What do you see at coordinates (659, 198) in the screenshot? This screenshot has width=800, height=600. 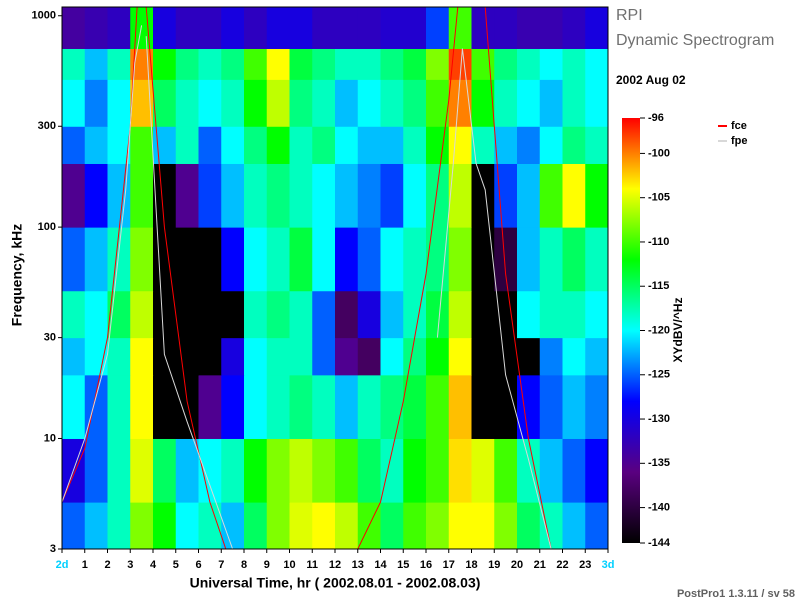 I see `colorbar-tick-label: -105` at bounding box center [659, 198].